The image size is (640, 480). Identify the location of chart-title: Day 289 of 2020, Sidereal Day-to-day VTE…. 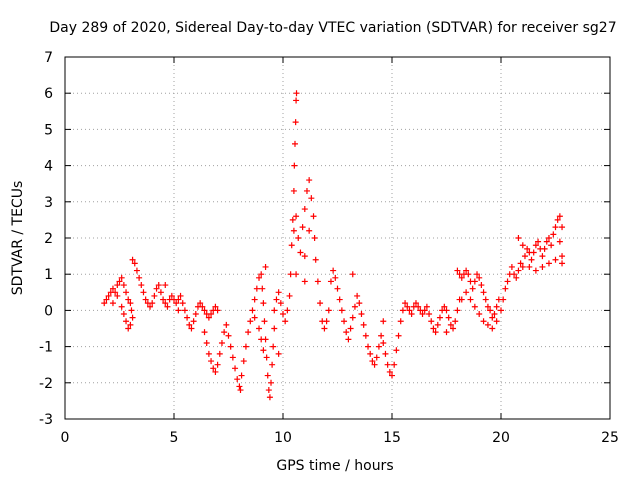
(332, 28).